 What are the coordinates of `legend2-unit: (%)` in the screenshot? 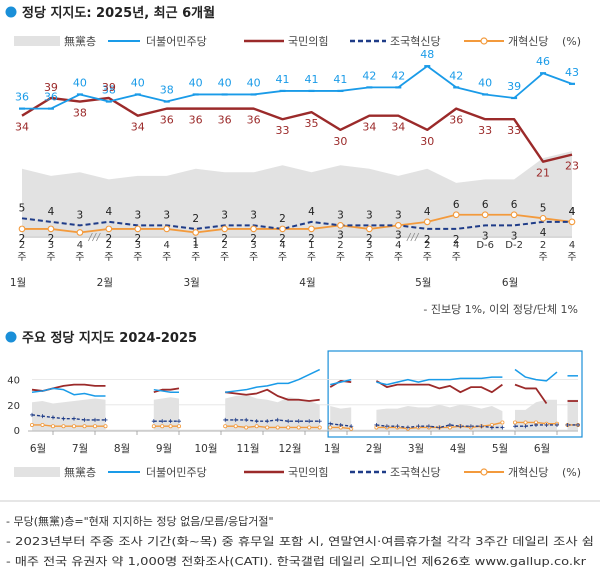 It's located at (571, 472).